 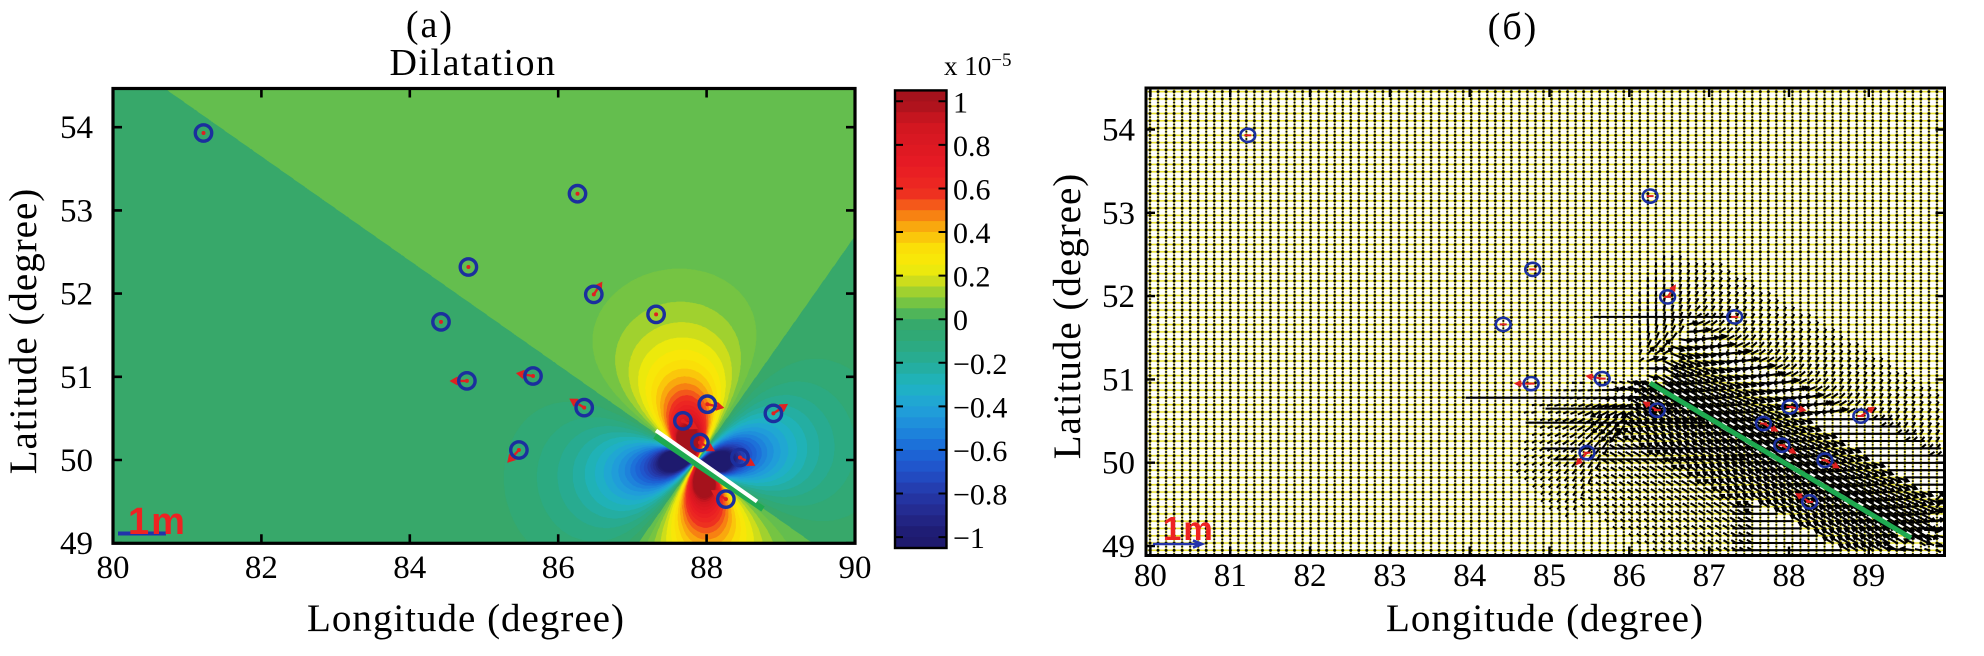 I want to click on svg-text: Dilatation, so click(x=473, y=63).